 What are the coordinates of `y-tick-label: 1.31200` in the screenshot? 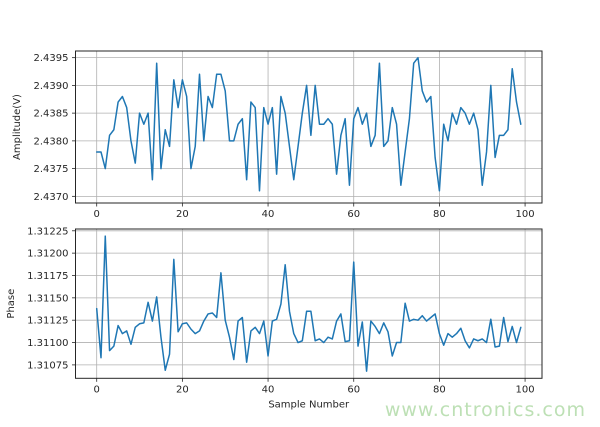 It's located at (47, 254).